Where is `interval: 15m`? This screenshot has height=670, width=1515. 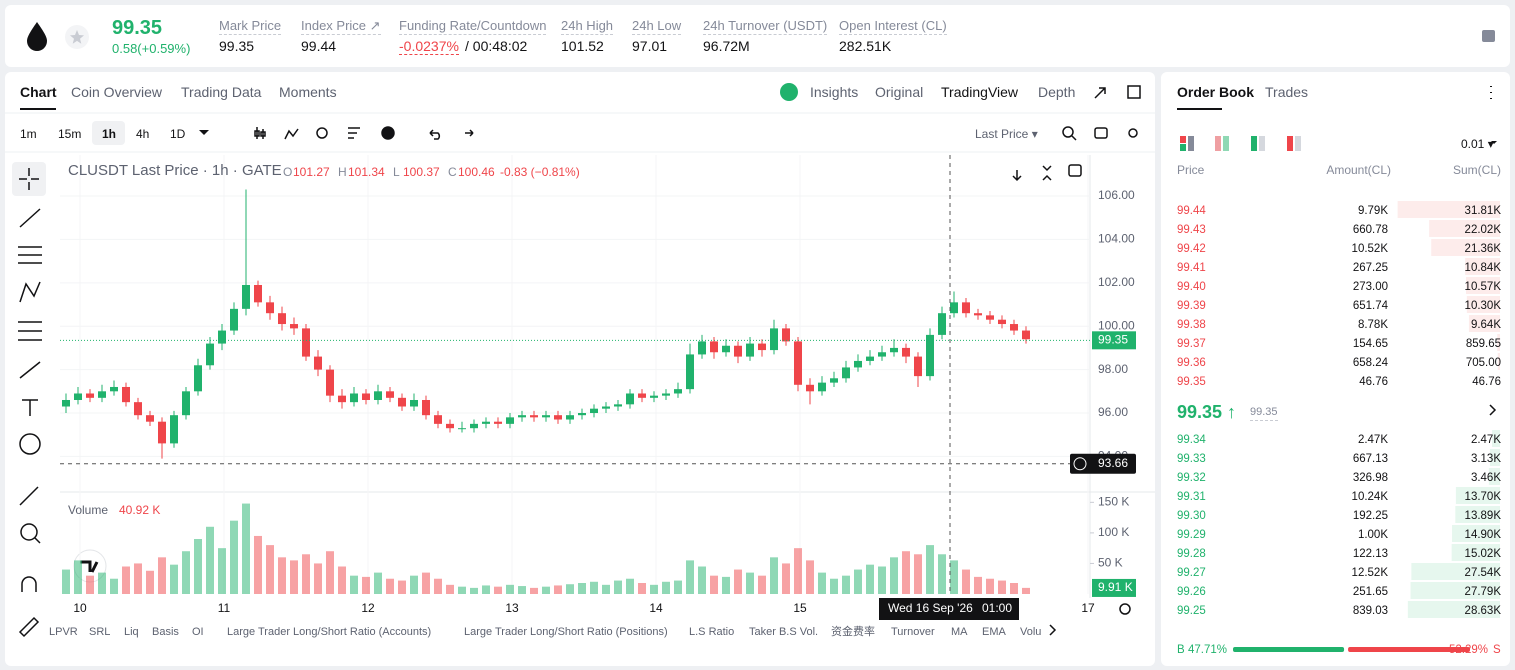 interval: 15m is located at coordinates (70, 134).